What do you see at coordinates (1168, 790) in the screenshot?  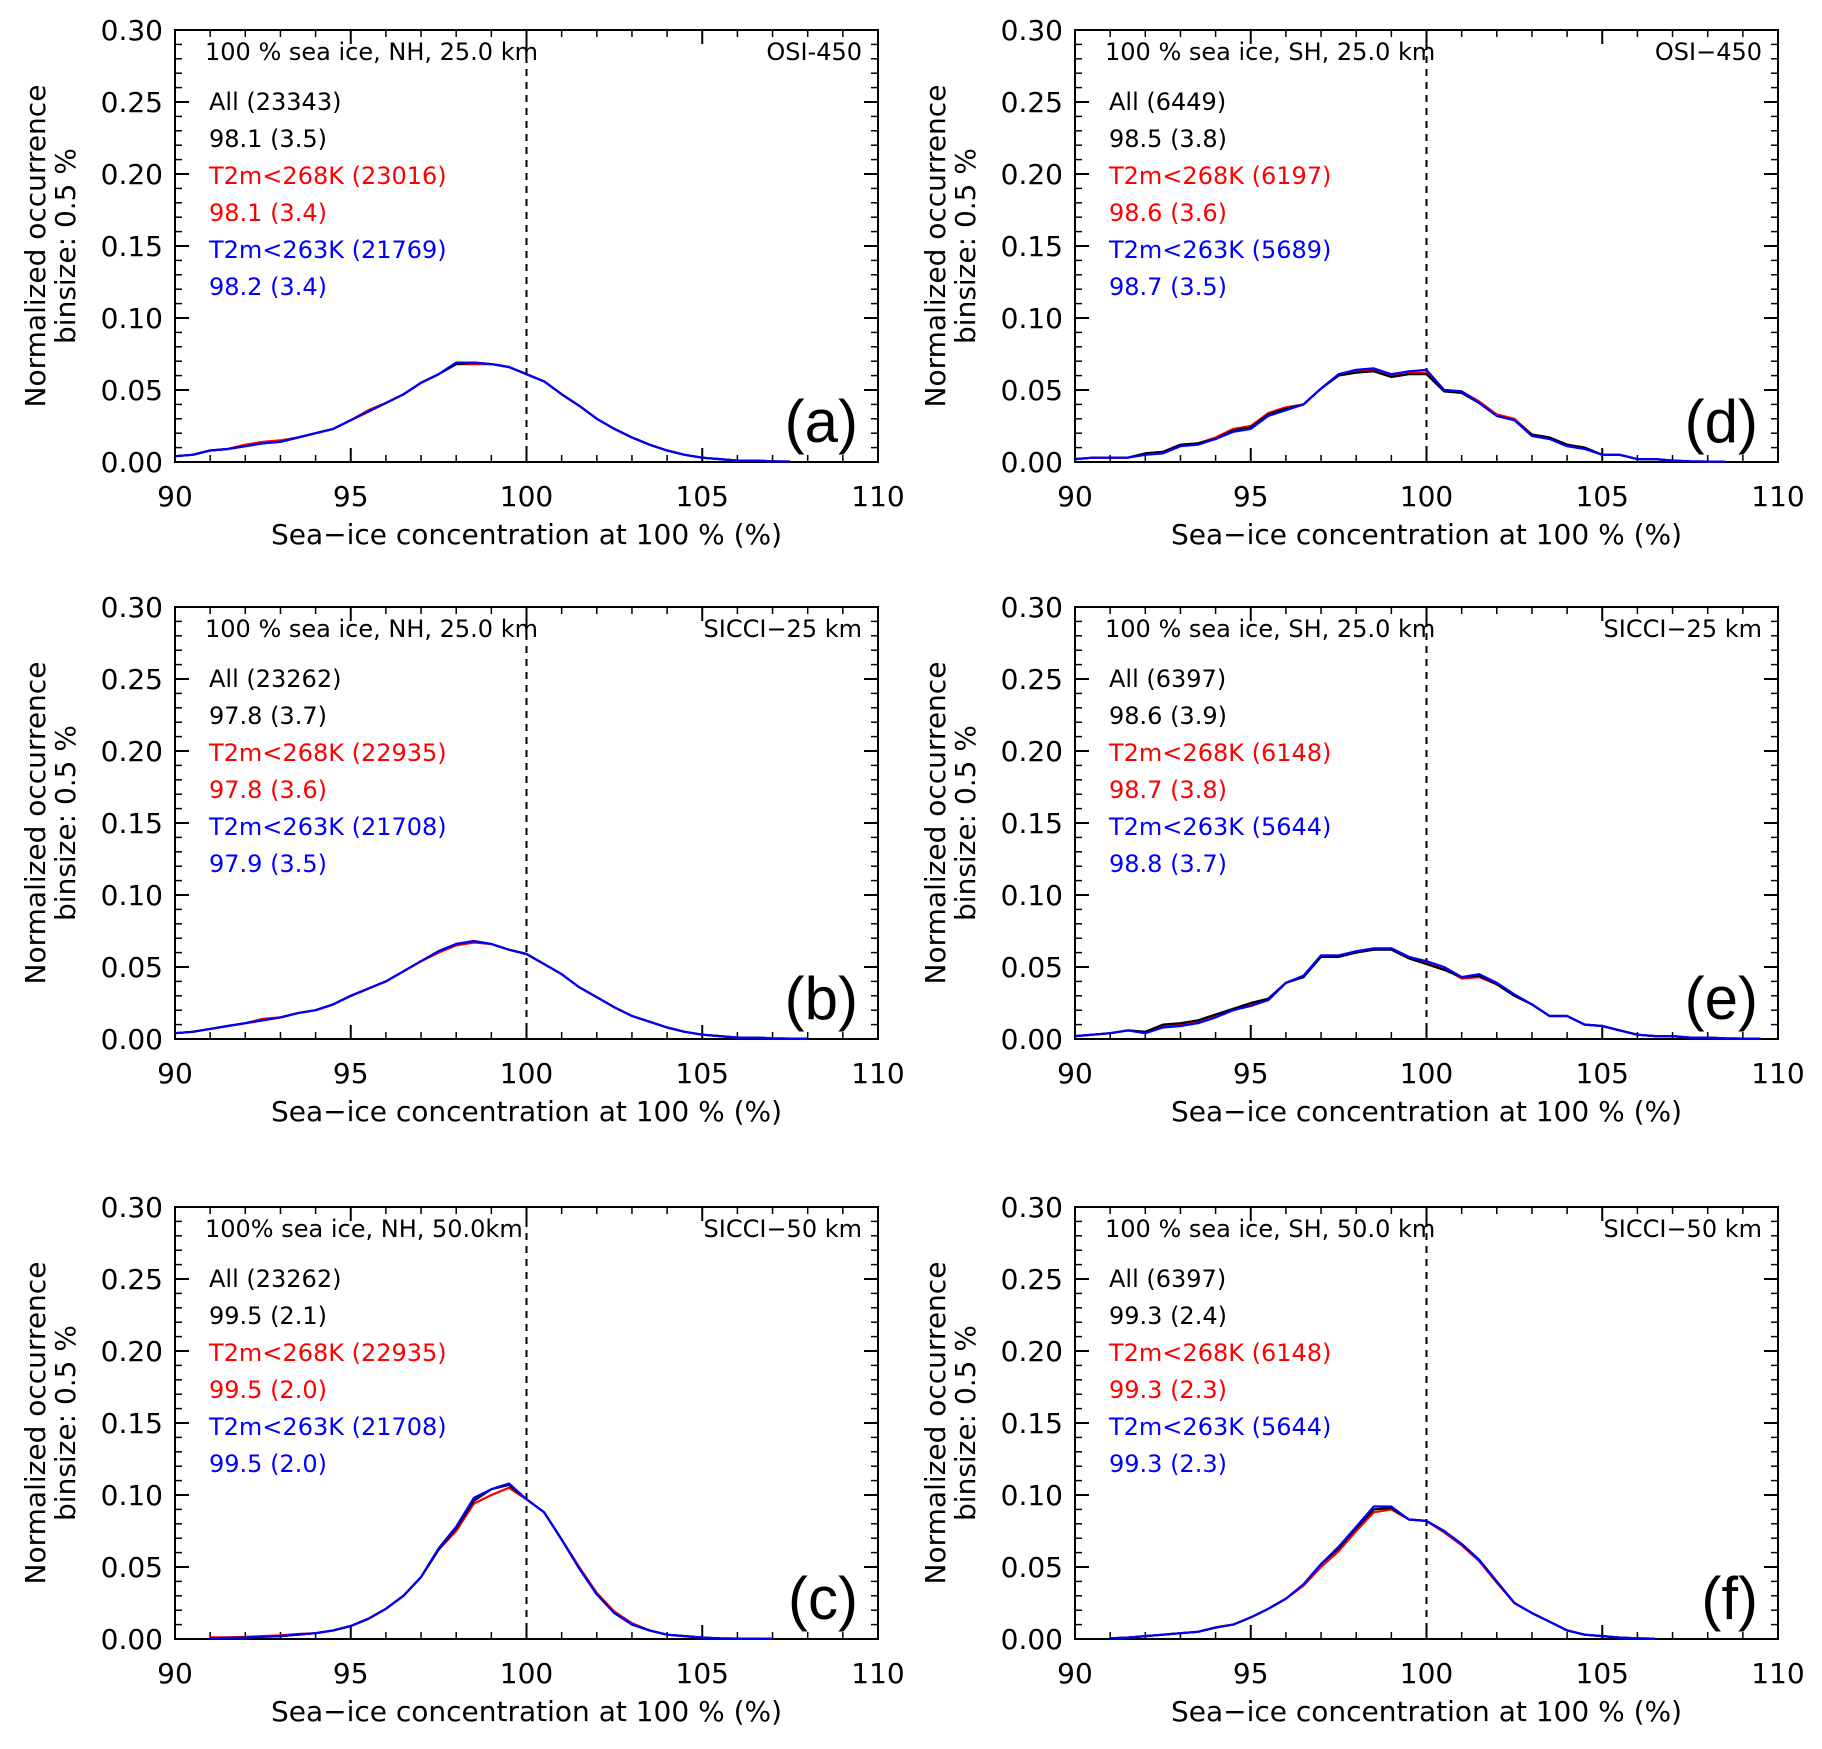 I see `stat-line: 98.7 (3.8)` at bounding box center [1168, 790].